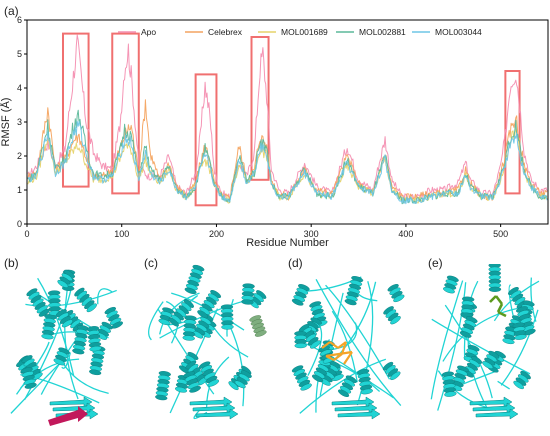 Image resolution: width=550 pixels, height=436 pixels. What do you see at coordinates (19, 88) in the screenshot?
I see `y-tick-label: 4` at bounding box center [19, 88].